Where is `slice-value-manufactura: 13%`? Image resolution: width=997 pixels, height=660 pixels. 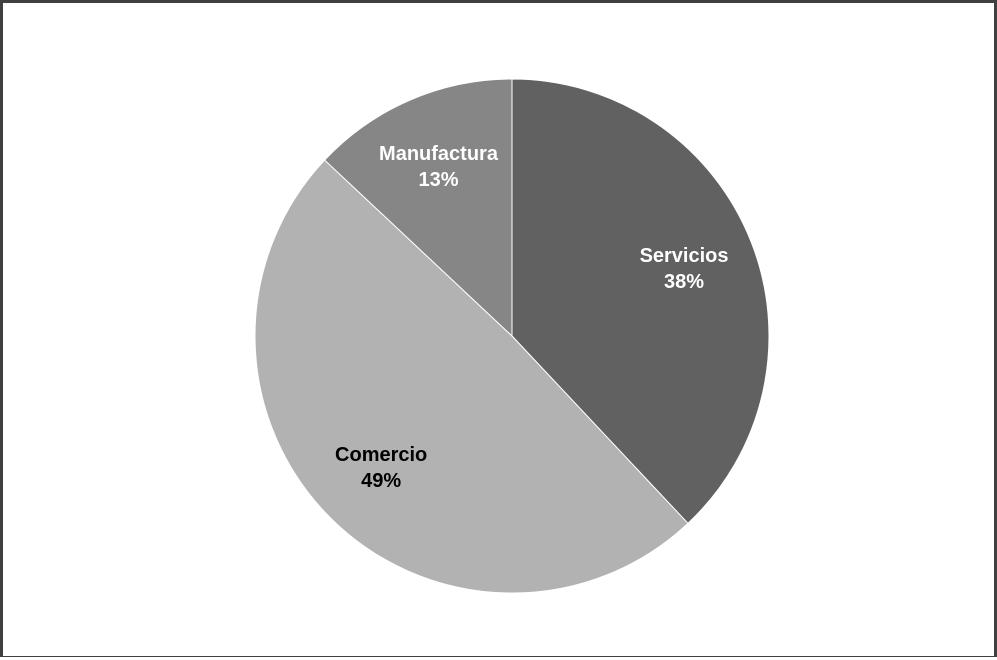 slice-value-manufactura: 13% is located at coordinates (438, 180).